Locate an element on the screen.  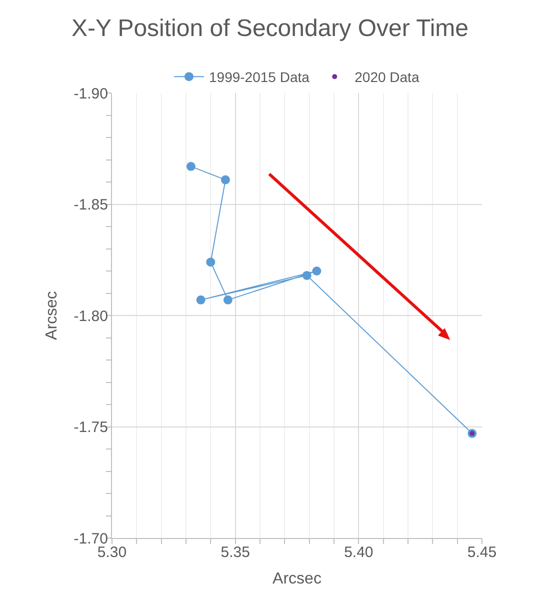
x-tick-label: 5.45 is located at coordinates (482, 552).